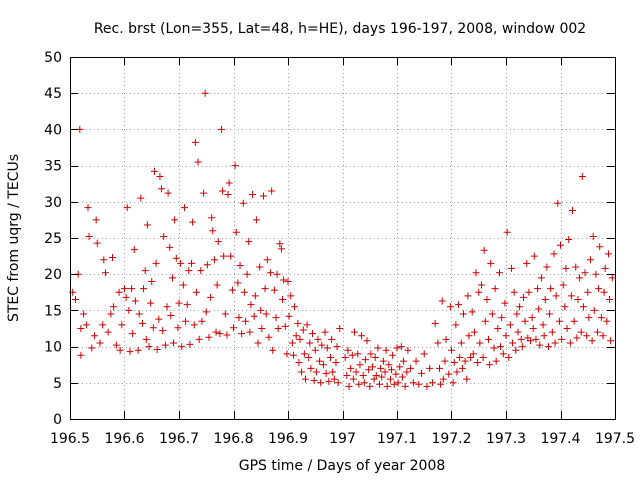 Image resolution: width=640 pixels, height=480 pixels. What do you see at coordinates (57, 384) in the screenshot?
I see `y-tick-label: 5` at bounding box center [57, 384].